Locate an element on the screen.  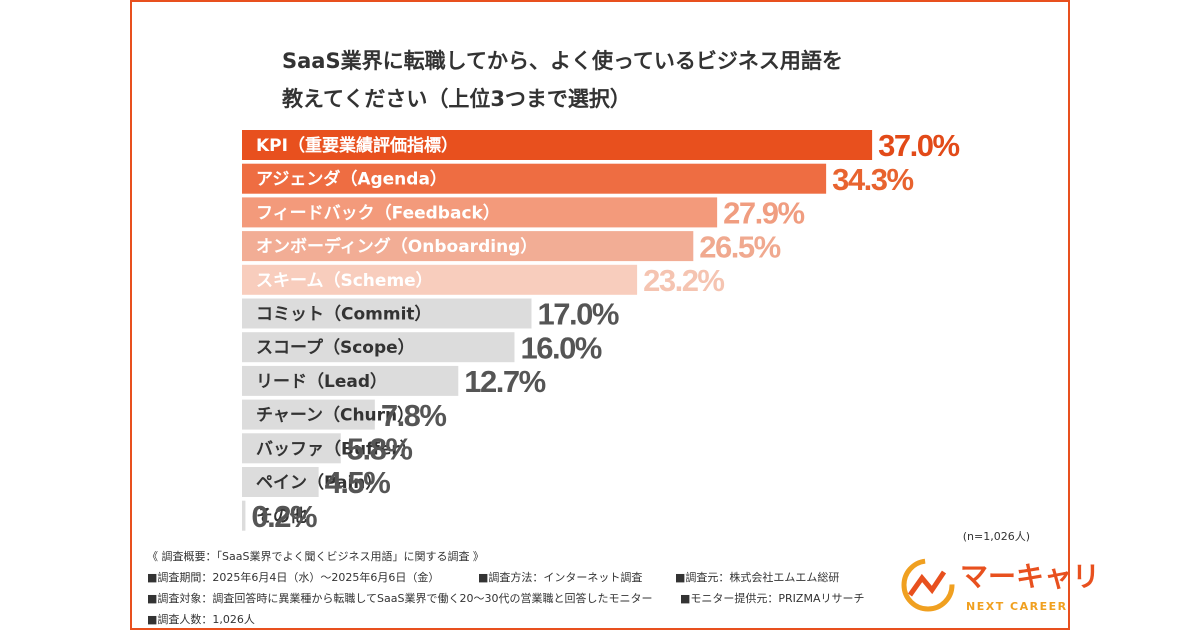
category-label: スキーム（Scheme） is located at coordinates (344, 280).